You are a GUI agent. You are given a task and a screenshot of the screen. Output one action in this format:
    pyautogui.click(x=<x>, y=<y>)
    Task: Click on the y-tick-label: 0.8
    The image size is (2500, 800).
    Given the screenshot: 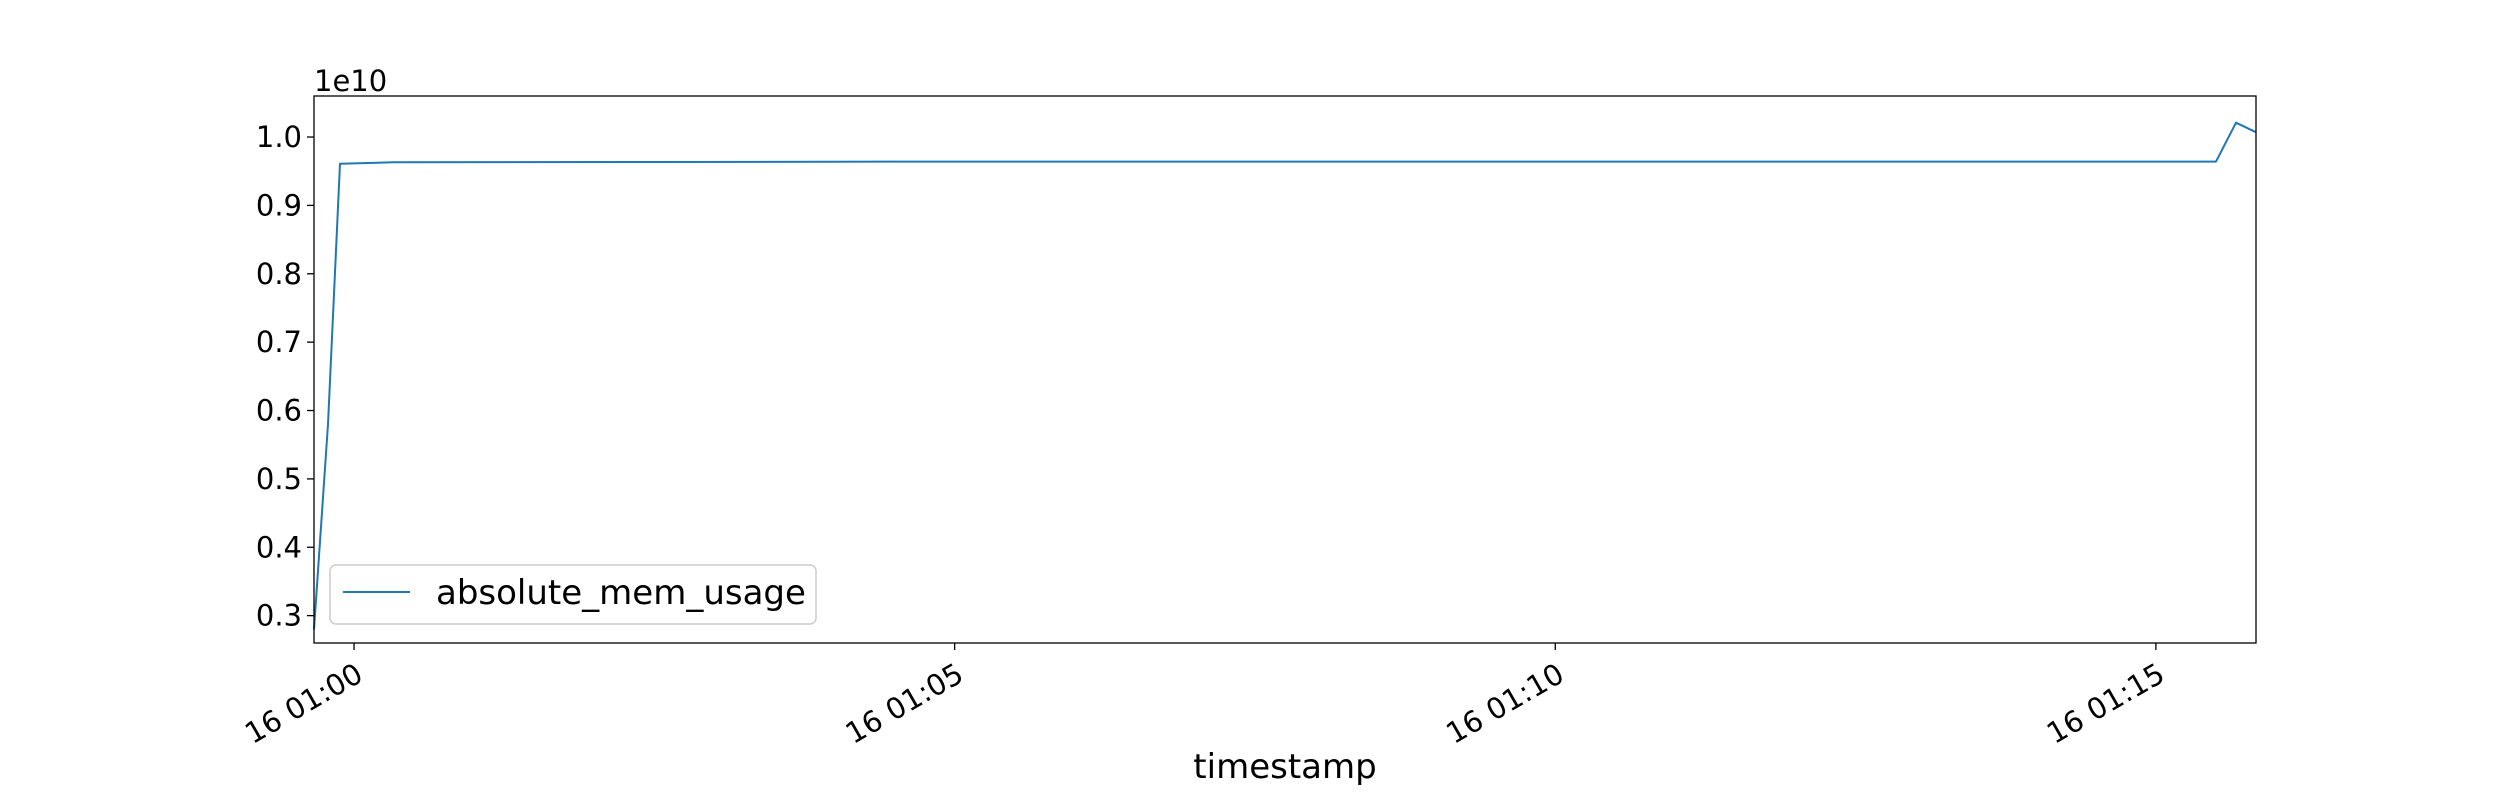 What is the action you would take?
    pyautogui.click(x=279, y=274)
    